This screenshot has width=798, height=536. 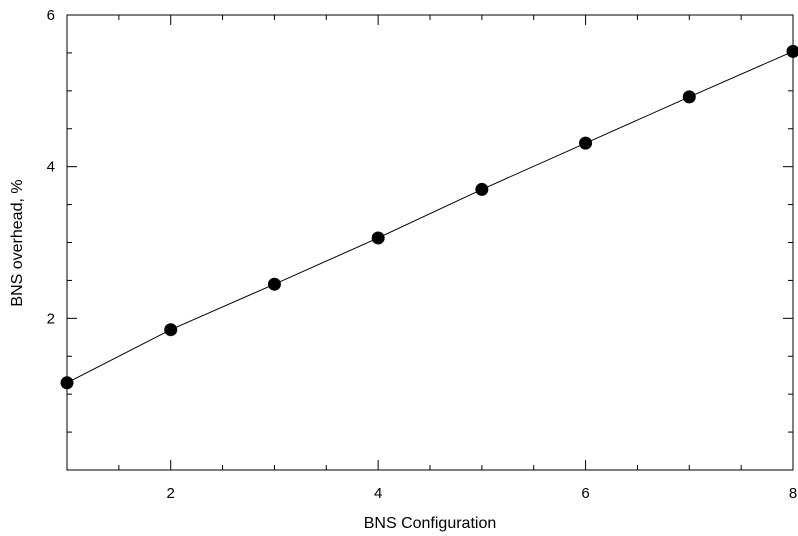 I want to click on y-tick-label: 6, so click(x=51, y=15).